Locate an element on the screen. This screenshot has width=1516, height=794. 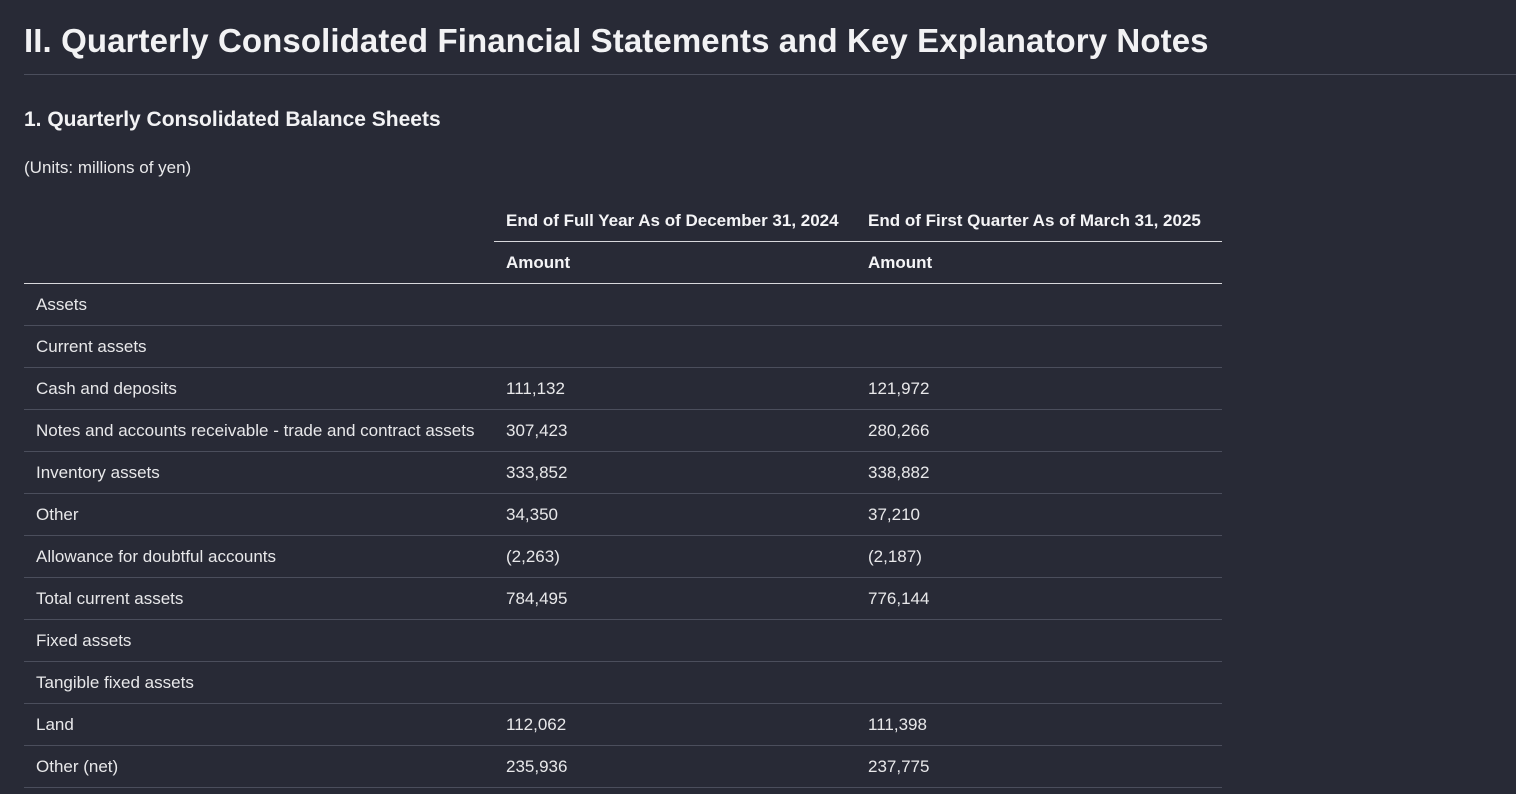
table-row: Inventory assets 333,852 338,882 is located at coordinates (623, 472).